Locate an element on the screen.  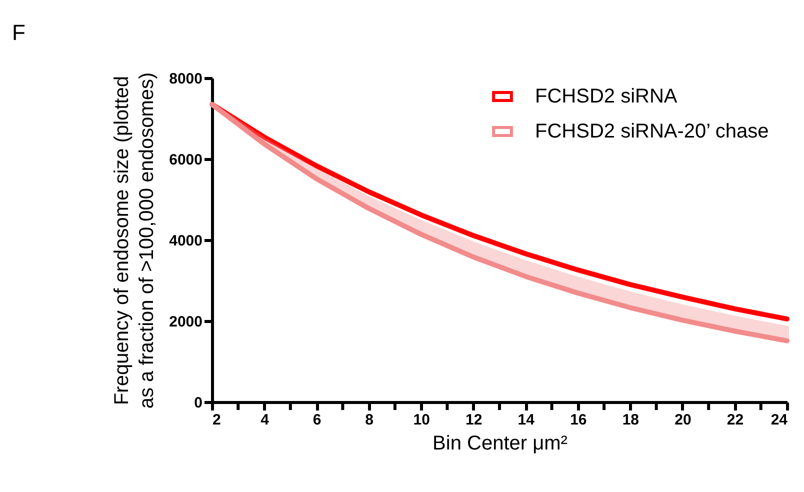
legend-label: FCHSD2 siRNA is located at coordinates (606, 97).